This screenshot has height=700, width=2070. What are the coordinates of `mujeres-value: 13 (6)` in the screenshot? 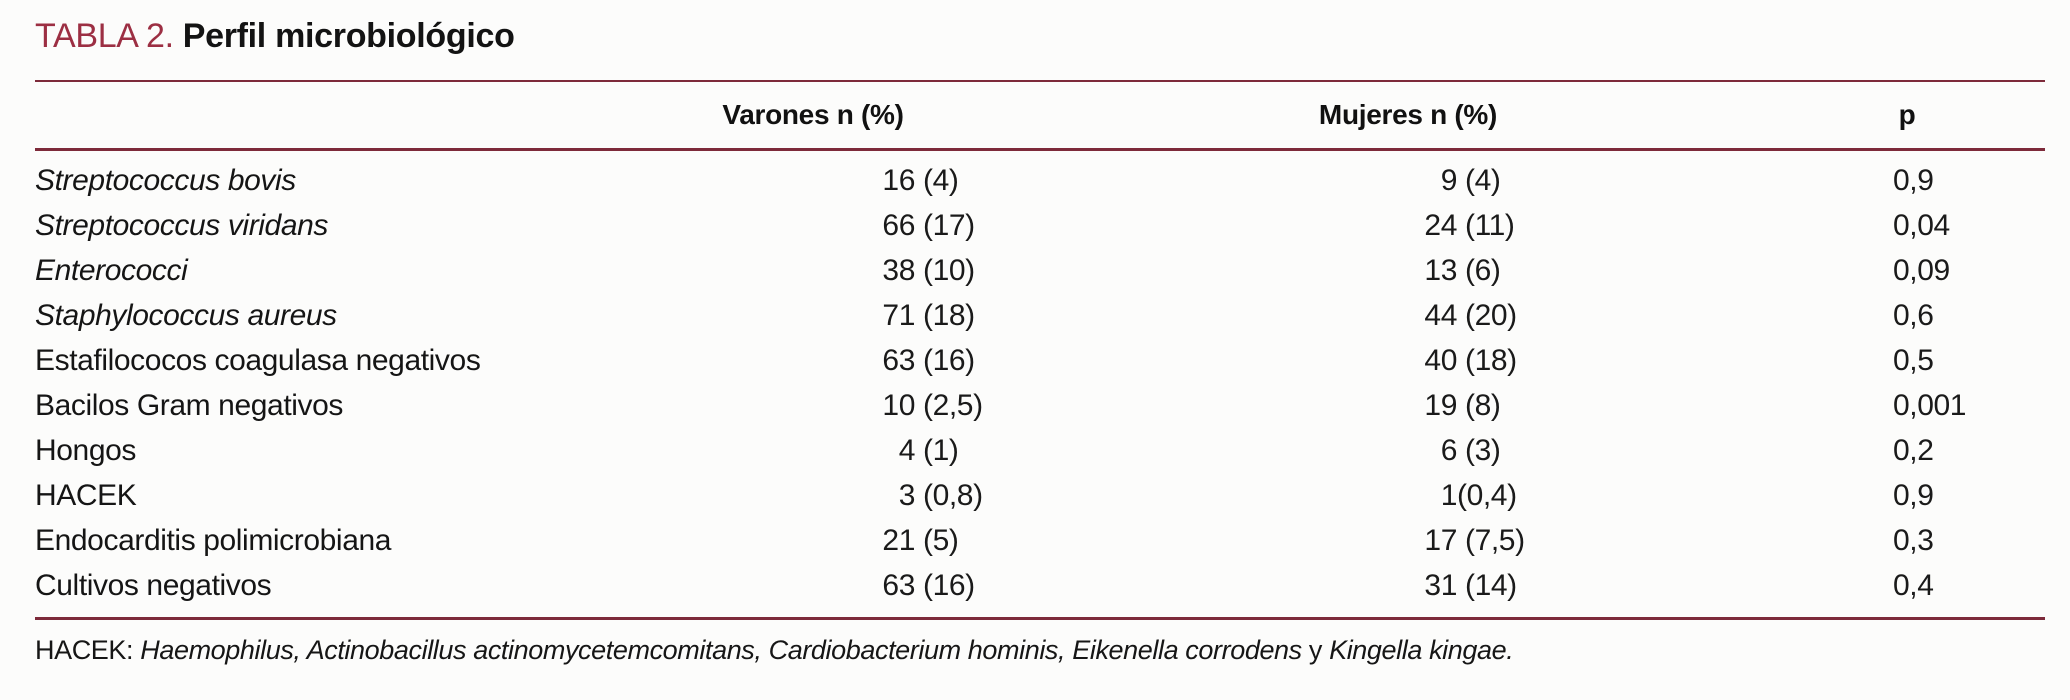 It's located at (1462, 270).